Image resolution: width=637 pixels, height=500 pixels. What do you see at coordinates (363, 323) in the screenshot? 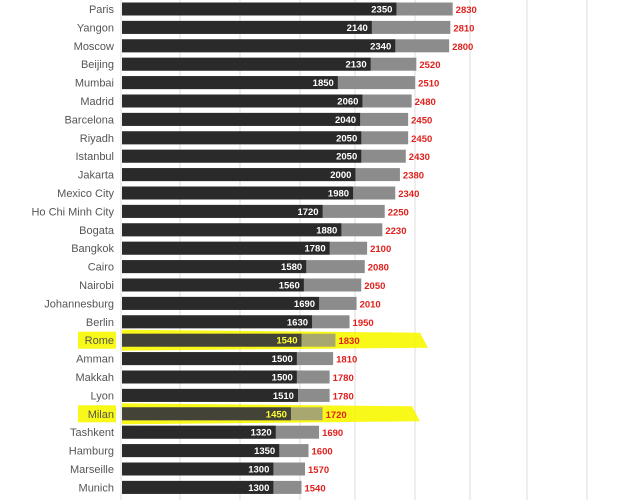
I see `data-label-secondary: 1950` at bounding box center [363, 323].